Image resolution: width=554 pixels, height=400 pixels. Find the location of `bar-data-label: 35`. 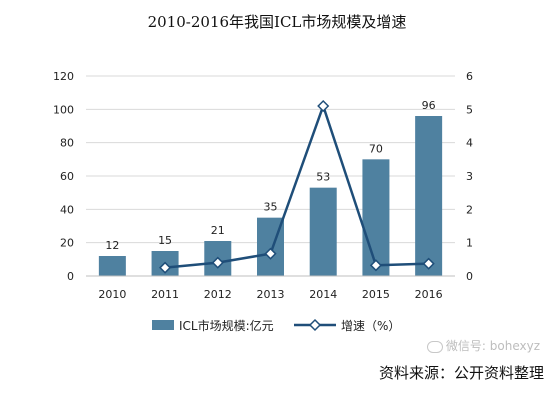

bar-data-label: 35 is located at coordinates (271, 207).